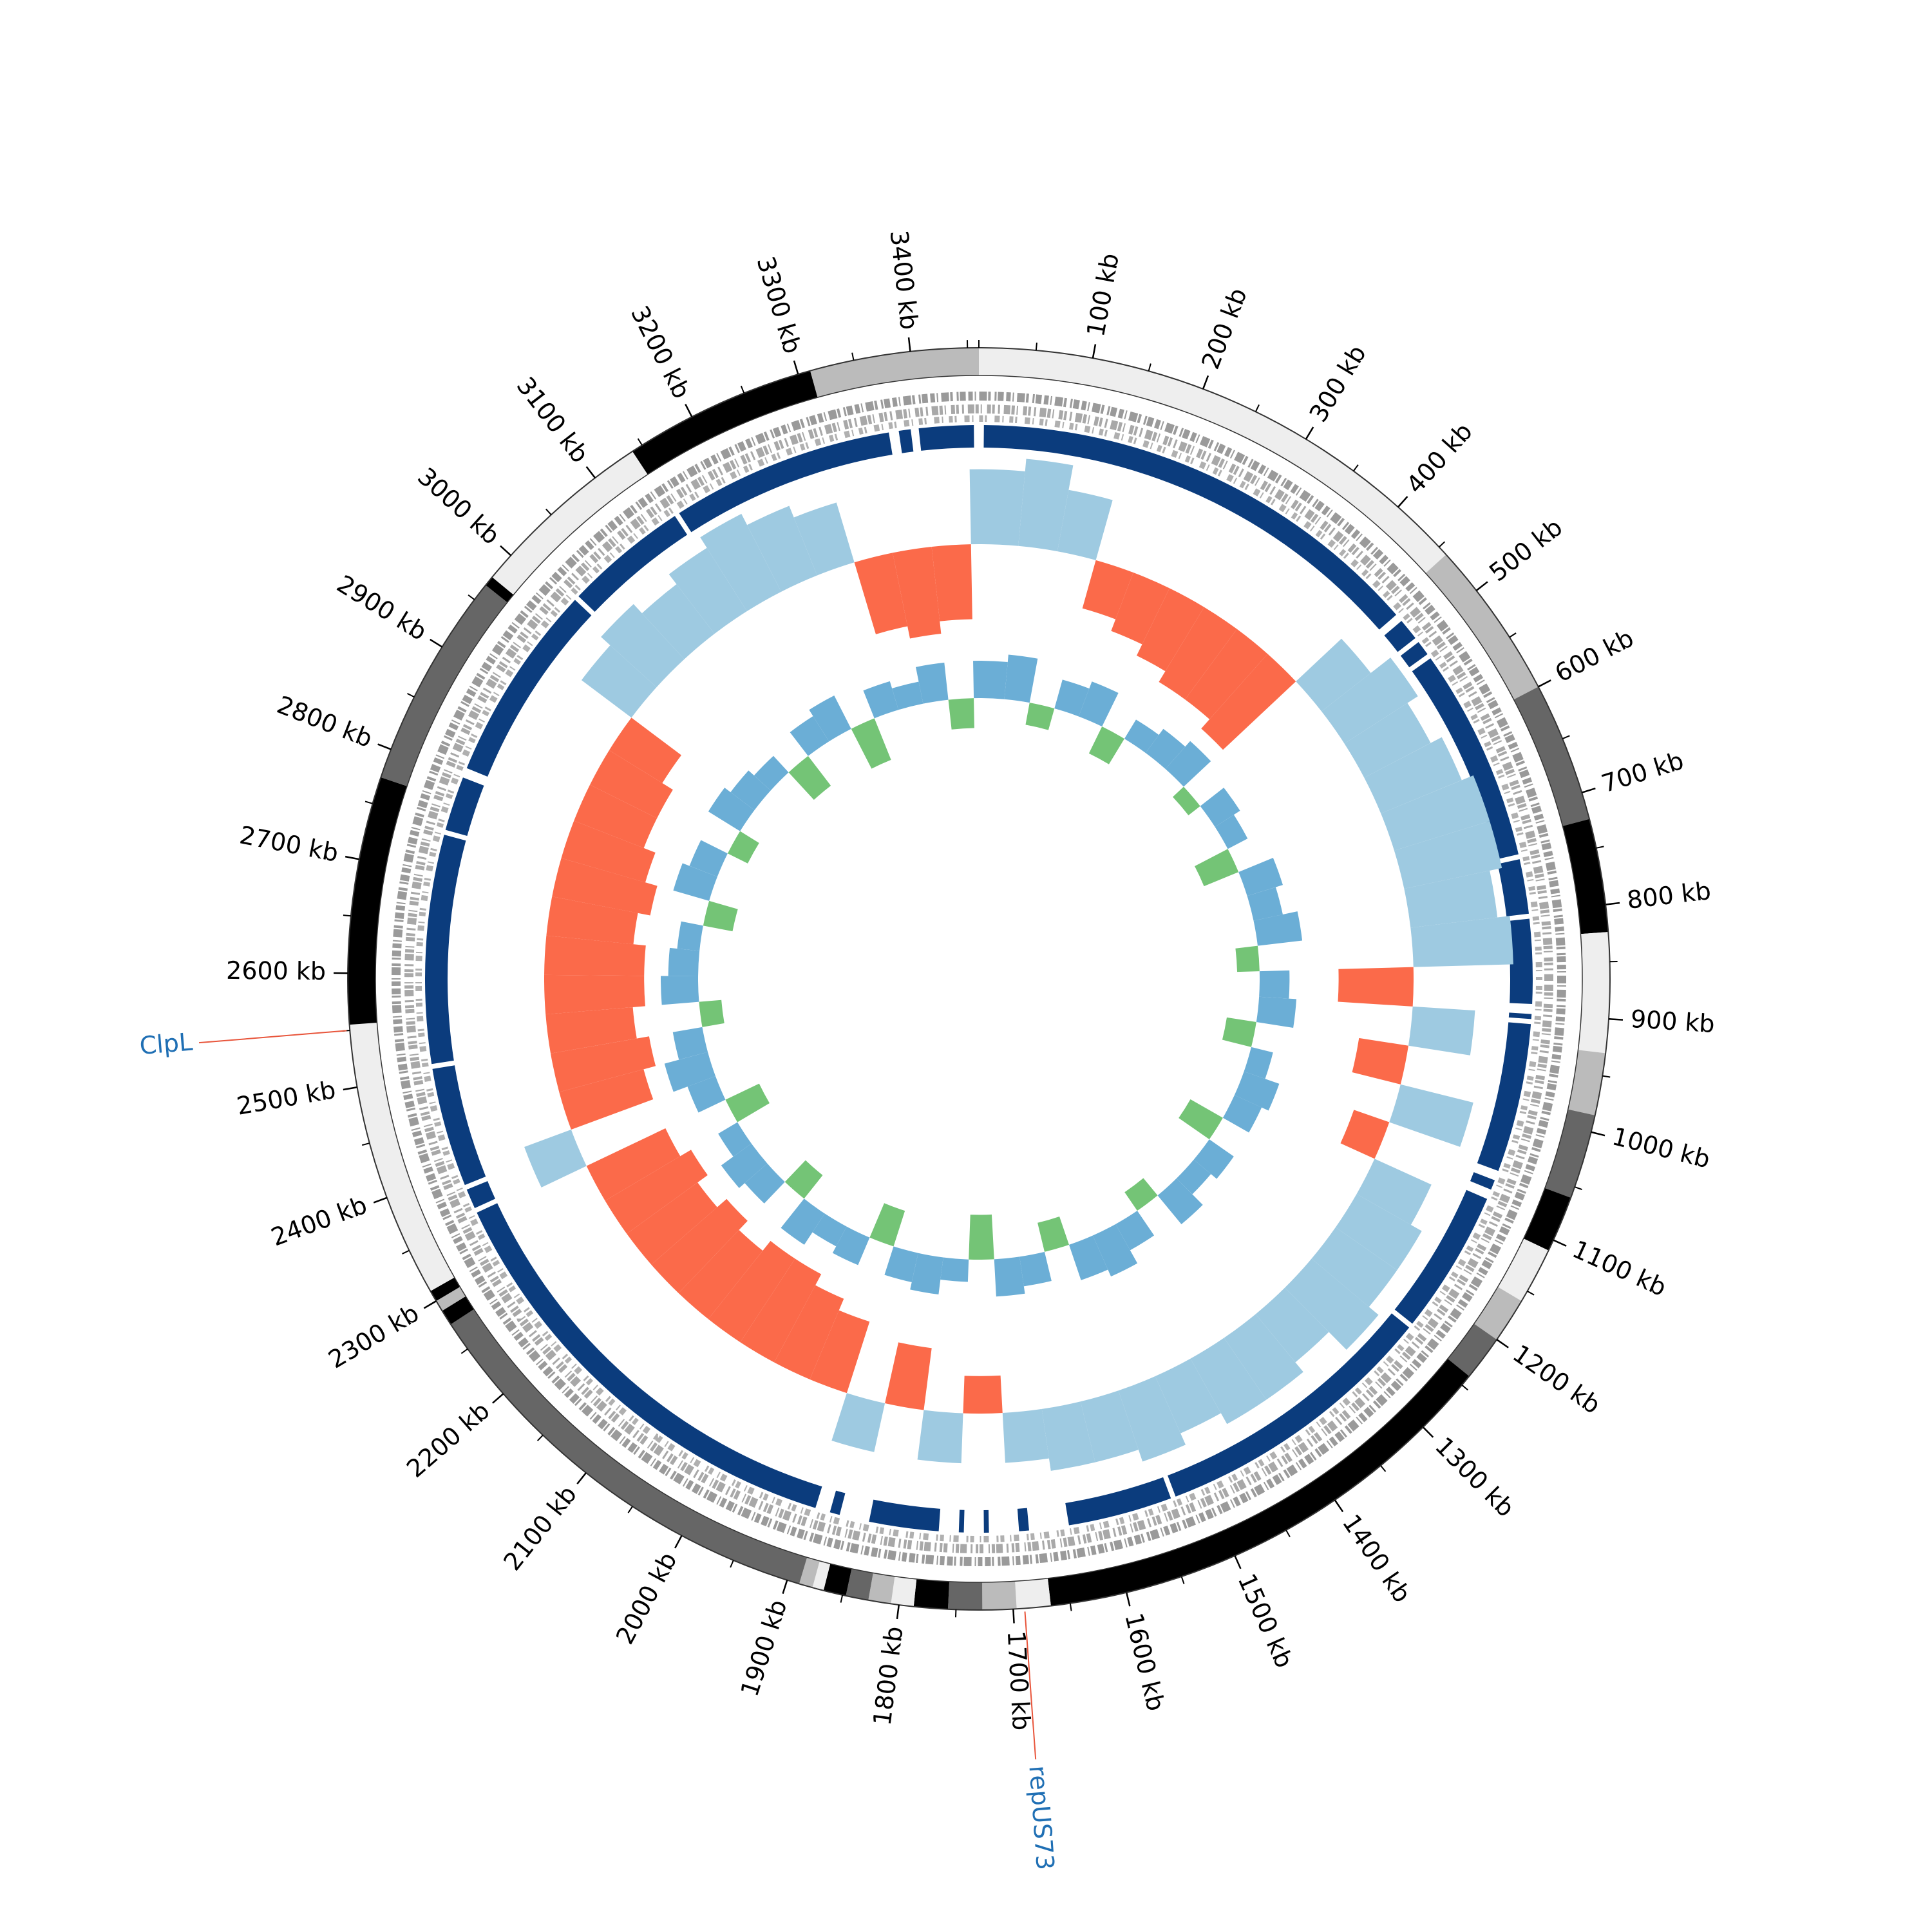 This screenshot has height=1932, width=1932. Describe the element at coordinates (1673, 1021) in the screenshot. I see `tick-label: 900 kb` at that location.